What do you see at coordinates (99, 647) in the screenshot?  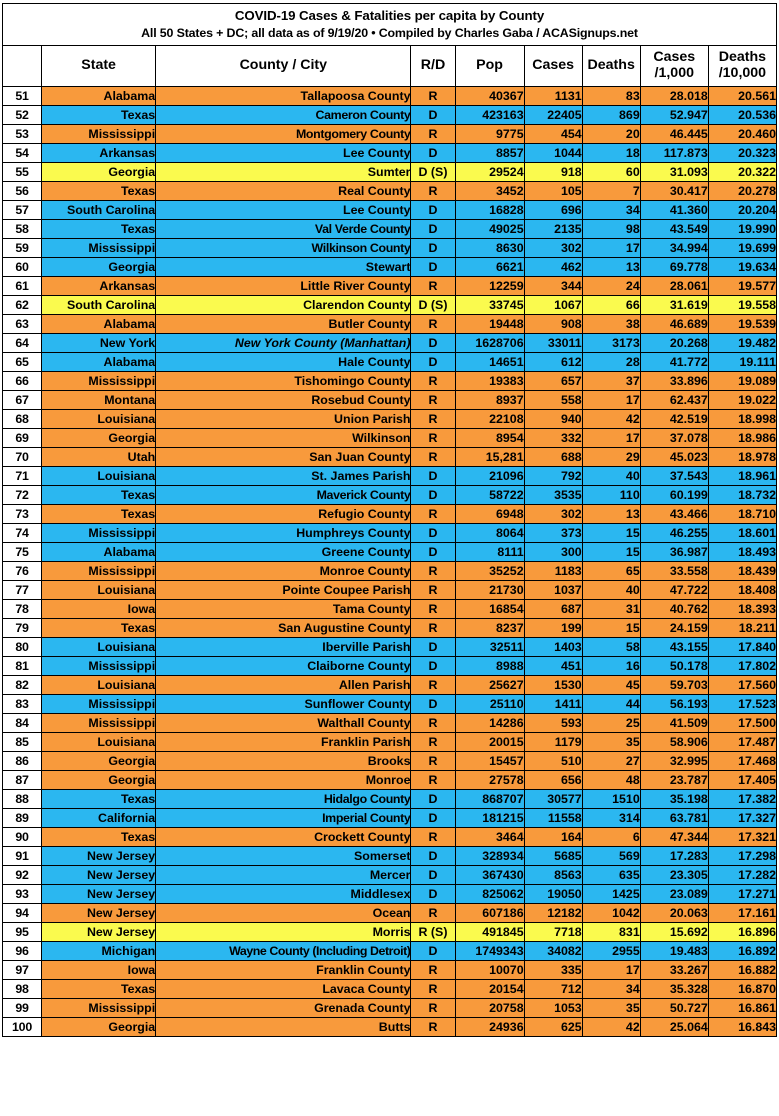 I see `cell-state: Louisiana` at bounding box center [99, 647].